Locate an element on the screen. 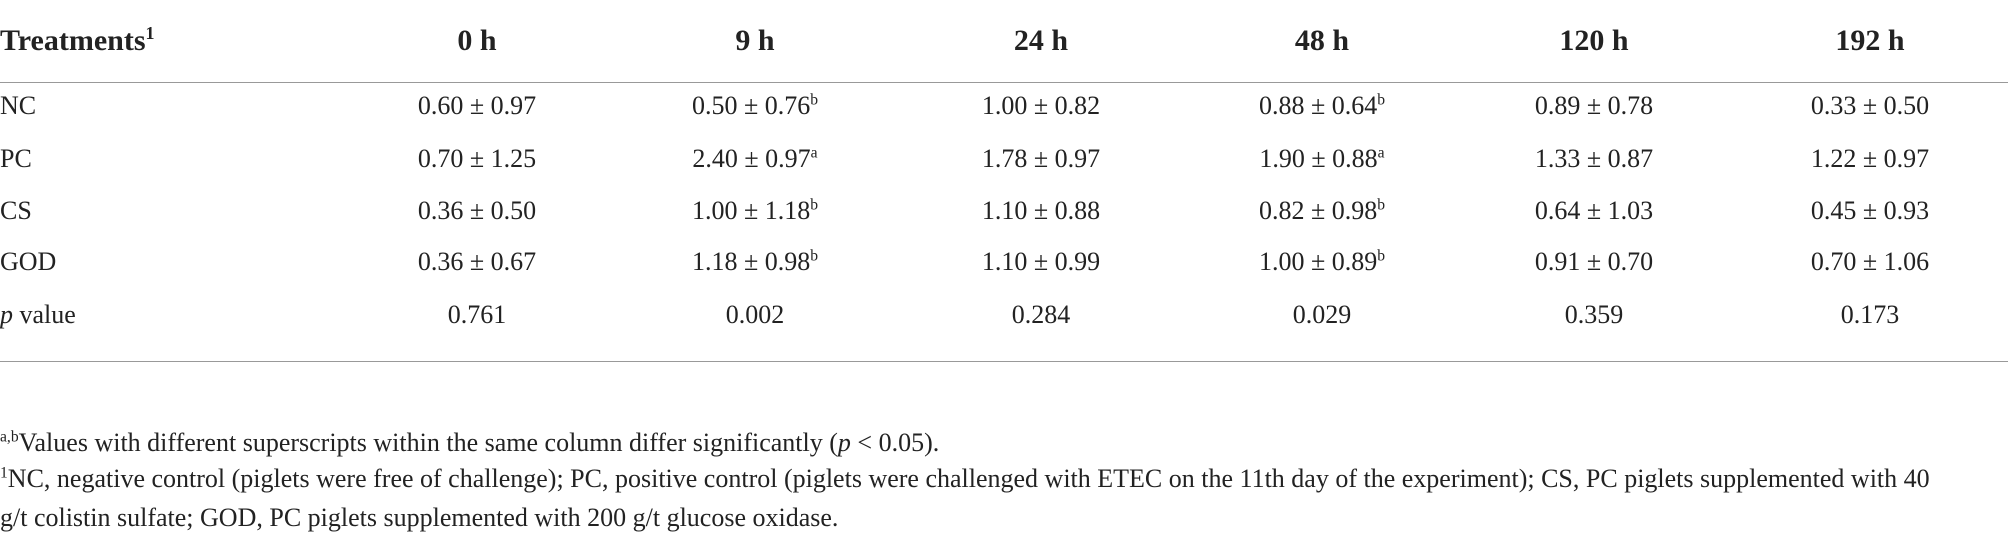 Image resolution: width=2008 pixels, height=538 pixels. text: NC is located at coordinates (18, 105).